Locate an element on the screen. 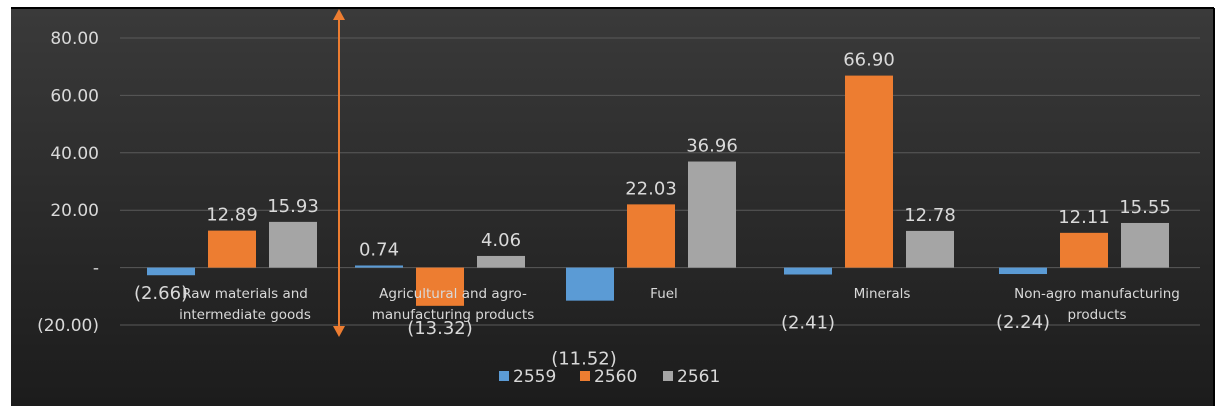 Image resolution: width=1229 pixels, height=413 pixels. data-label: 12.11 is located at coordinates (1084, 217).